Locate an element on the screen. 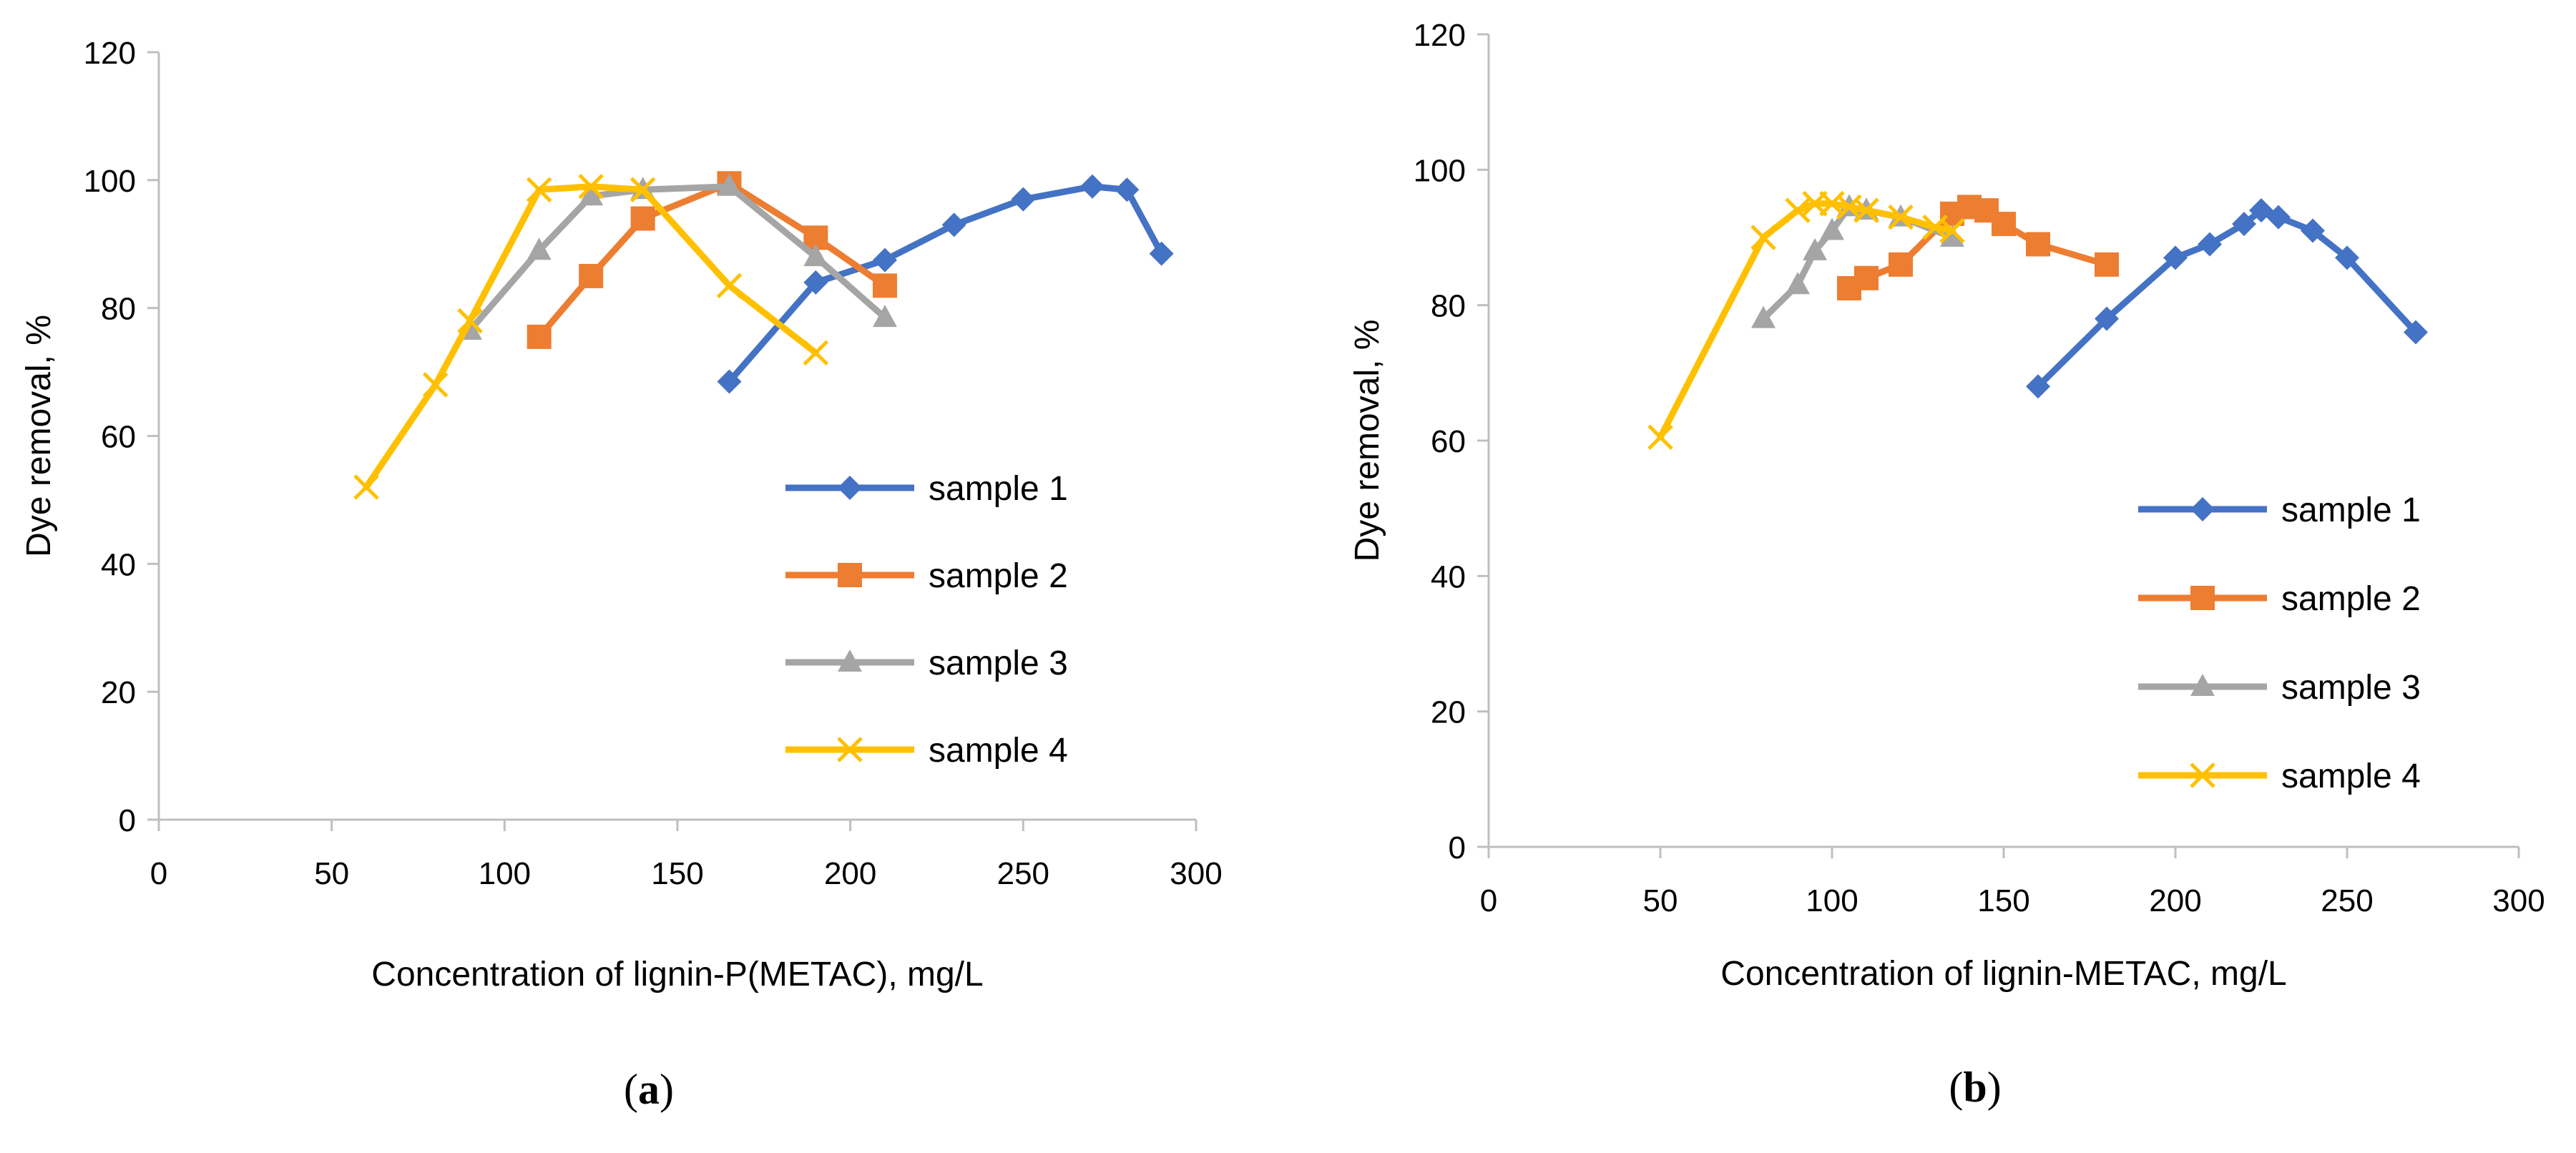 Image resolution: width=2576 pixels, height=1153 pixels. panel-caption: (b) is located at coordinates (1975, 1088).